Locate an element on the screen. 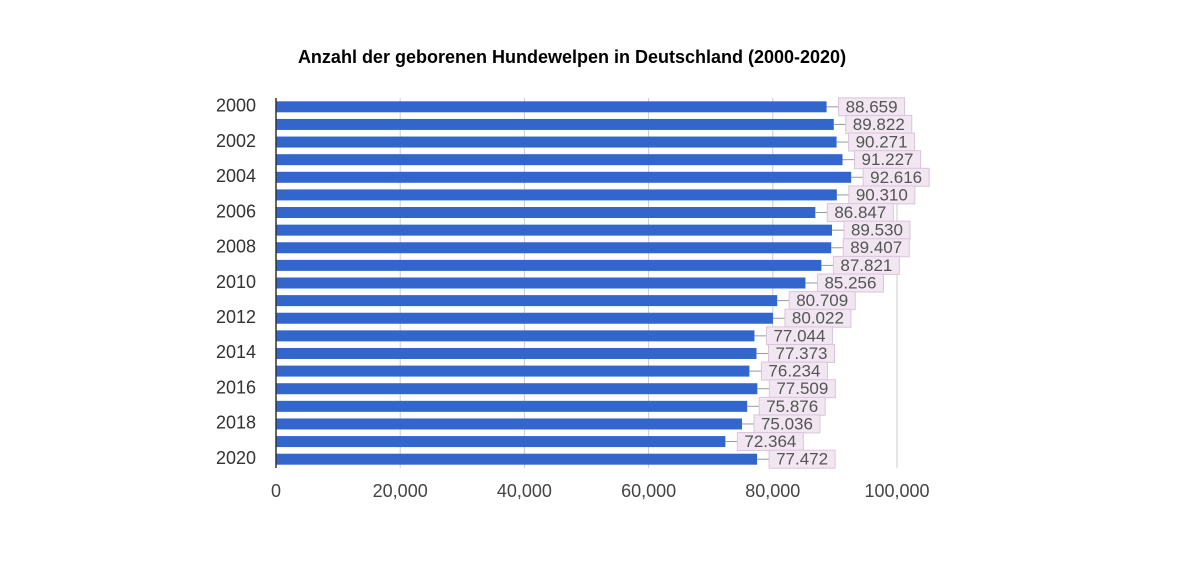 The width and height of the screenshot is (1191, 570). value-label: 86.847 is located at coordinates (860, 212).